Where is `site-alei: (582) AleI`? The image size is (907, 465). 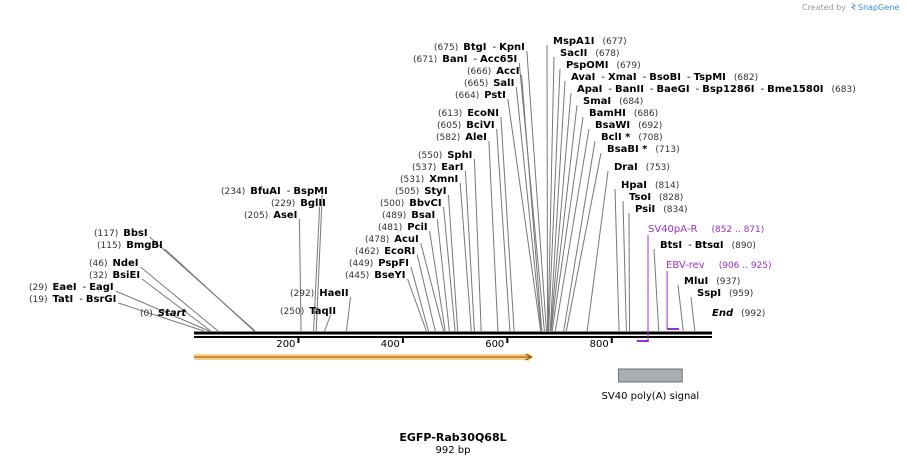 site-alei: (582) AleI is located at coordinates (461, 137).